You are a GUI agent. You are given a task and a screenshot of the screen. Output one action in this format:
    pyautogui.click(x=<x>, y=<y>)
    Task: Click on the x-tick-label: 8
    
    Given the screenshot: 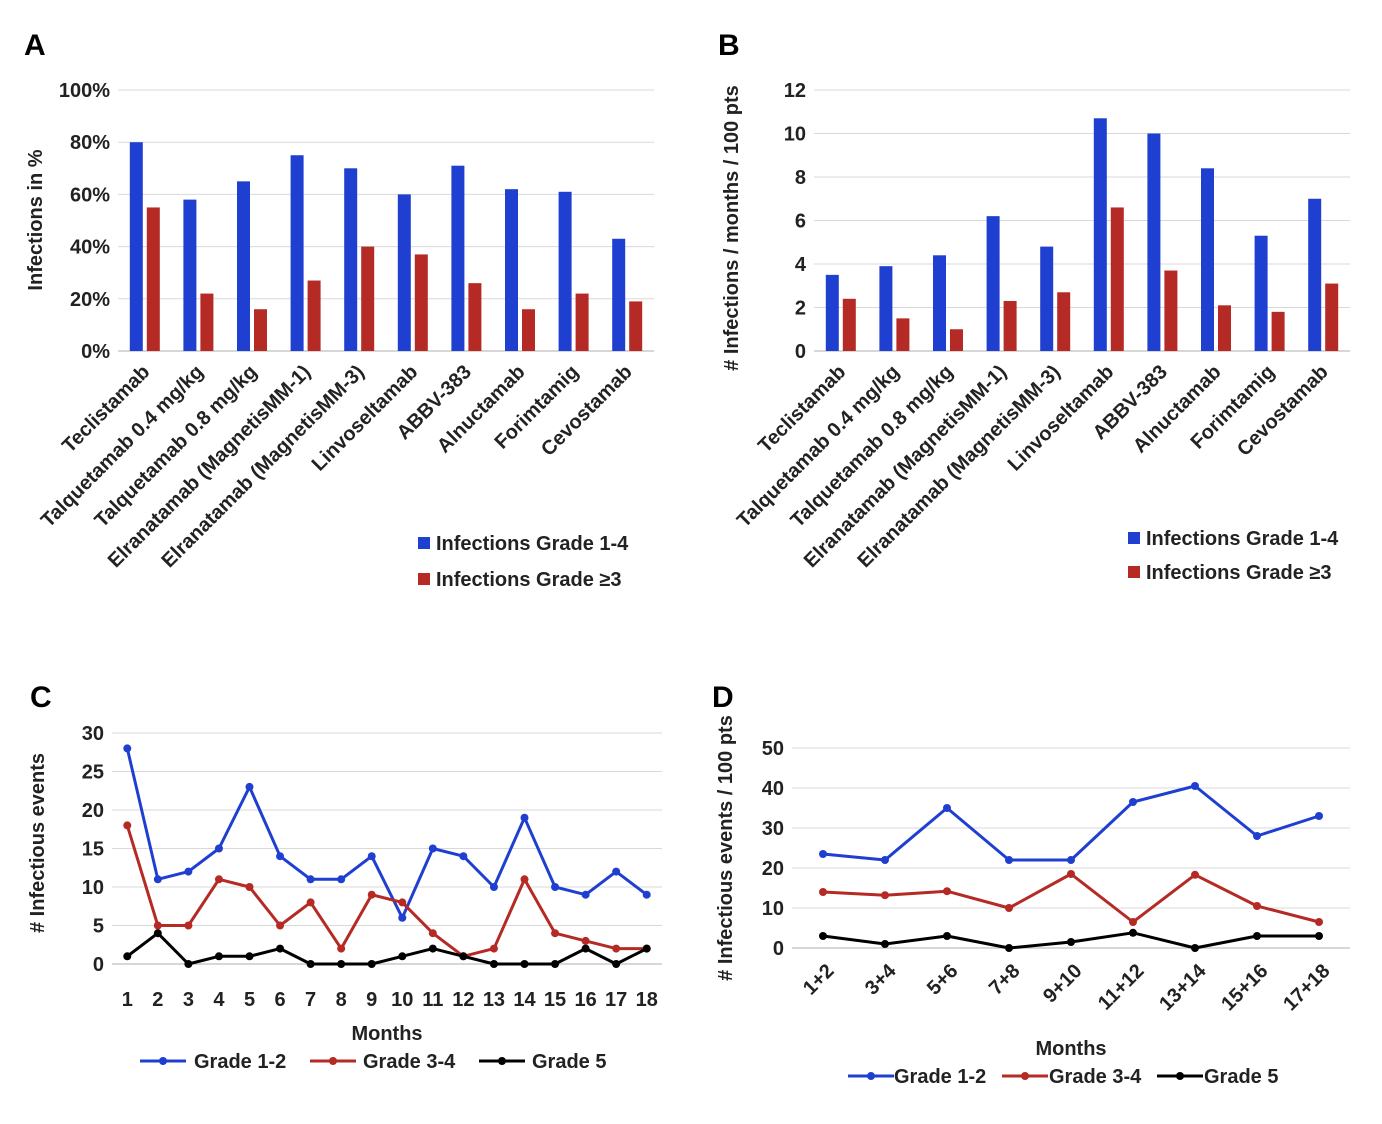 What is the action you would take?
    pyautogui.click(x=341, y=1000)
    